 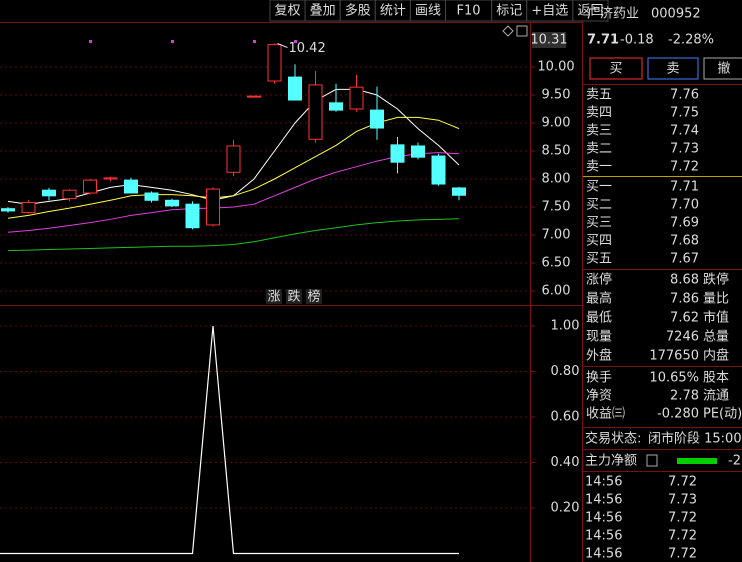 What do you see at coordinates (555, 67) in the screenshot?
I see `y-tick-label: 10.00` at bounding box center [555, 67].